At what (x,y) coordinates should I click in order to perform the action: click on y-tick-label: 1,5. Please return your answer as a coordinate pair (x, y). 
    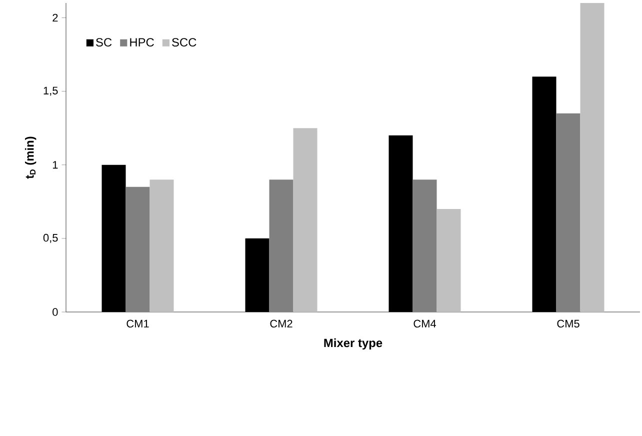
    Looking at the image, I should click on (51, 91).